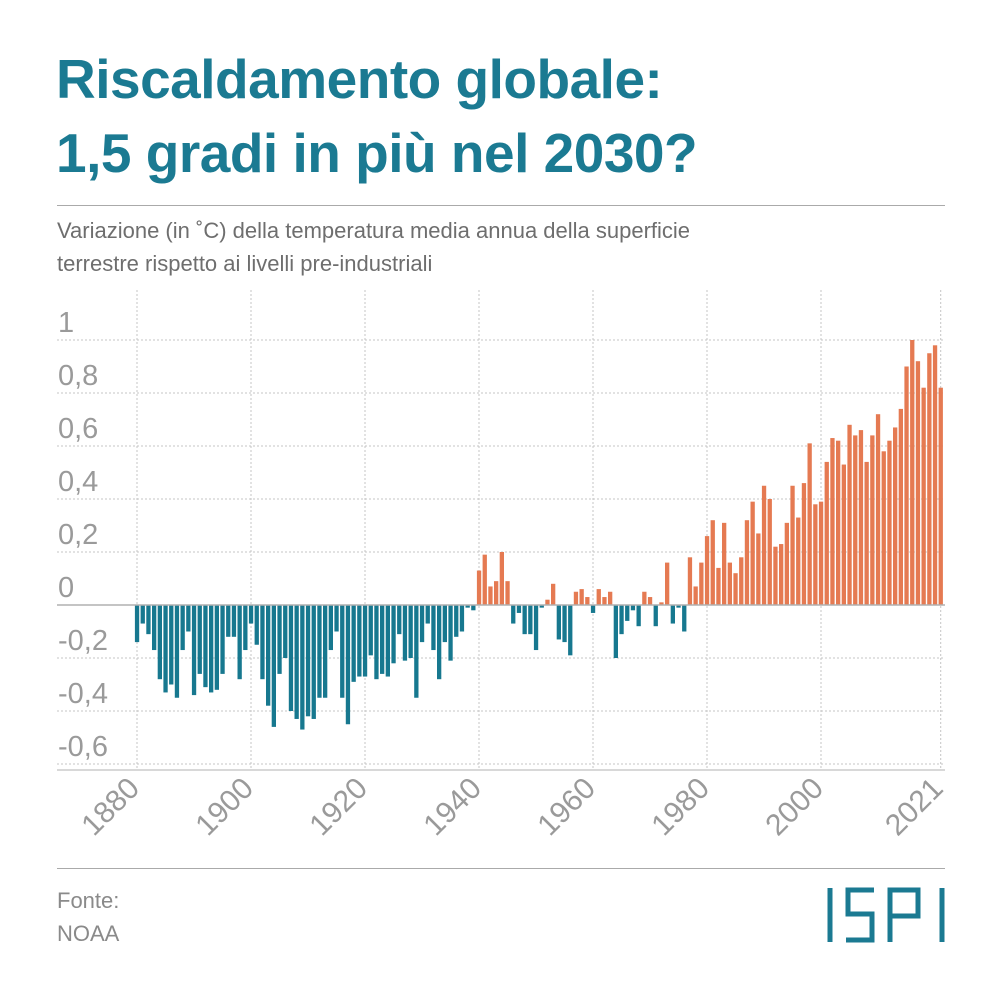 The height and width of the screenshot is (1000, 1000). Describe the element at coordinates (513, 614) in the screenshot. I see `bar-1946` at that location.